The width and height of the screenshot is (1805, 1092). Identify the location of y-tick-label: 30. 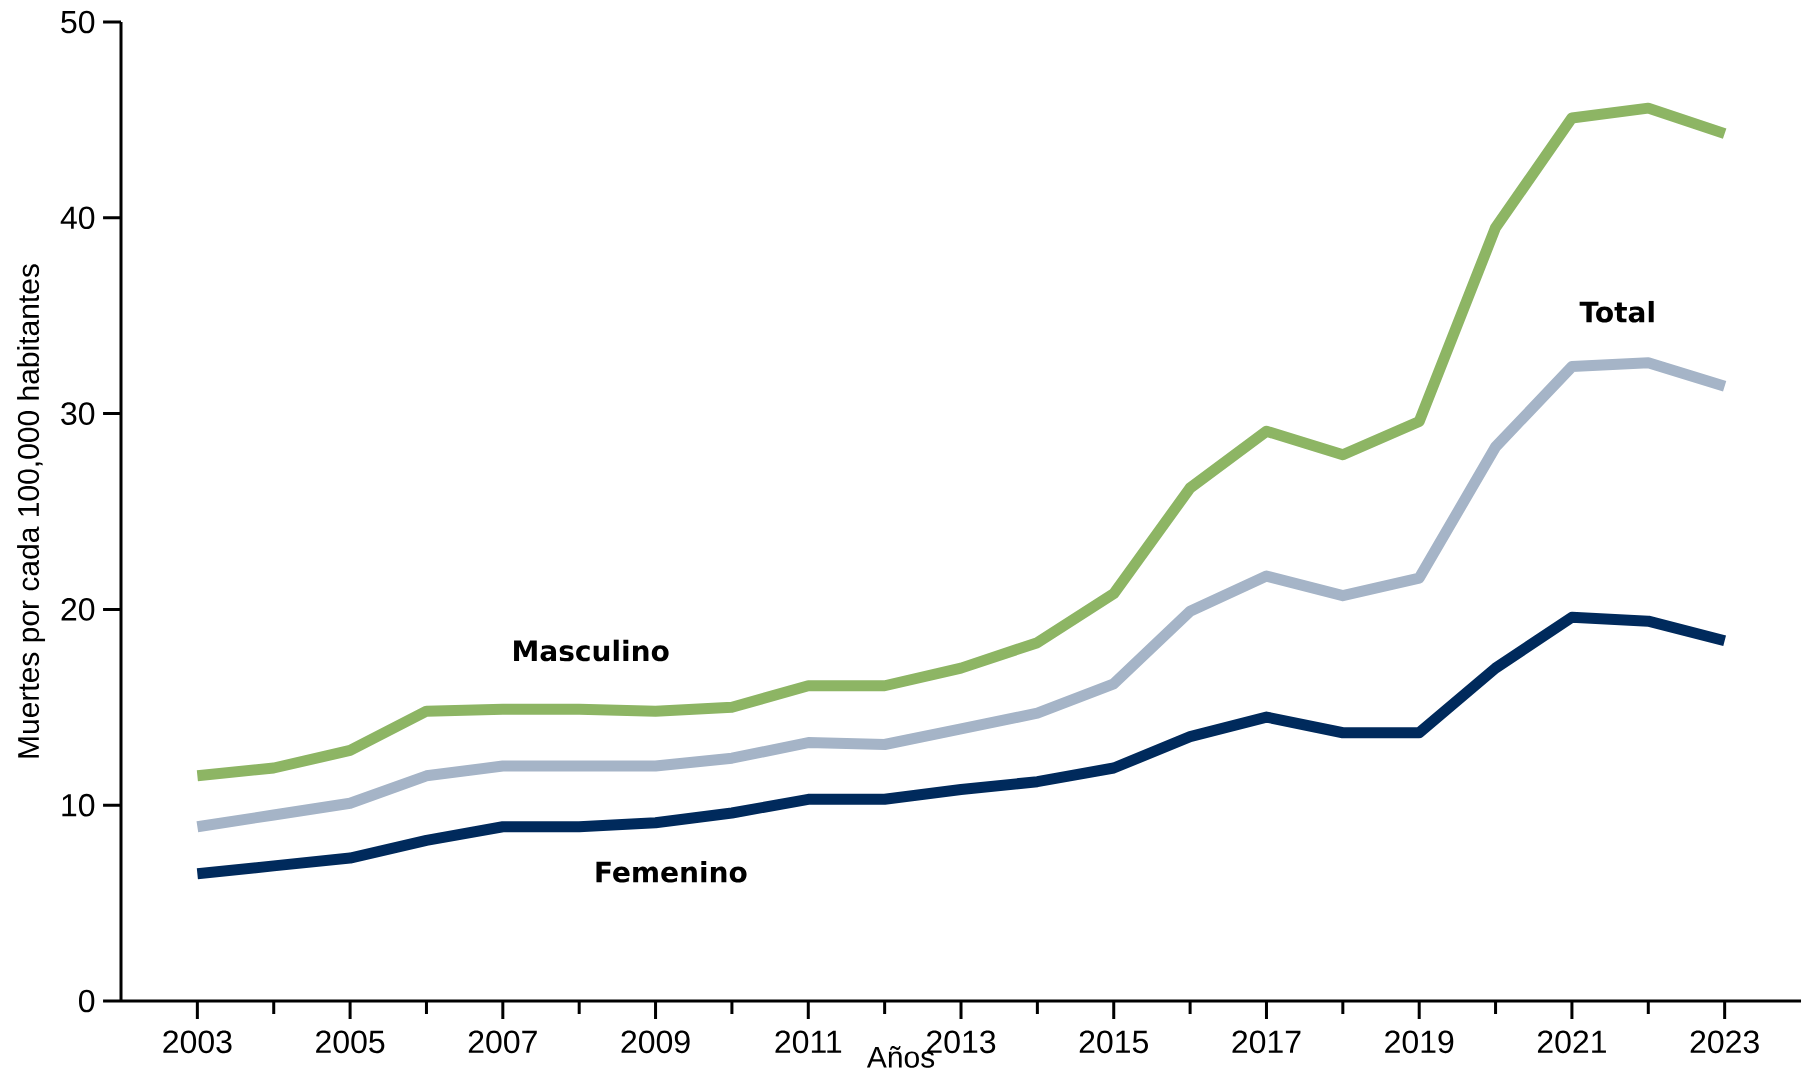
(78, 413).